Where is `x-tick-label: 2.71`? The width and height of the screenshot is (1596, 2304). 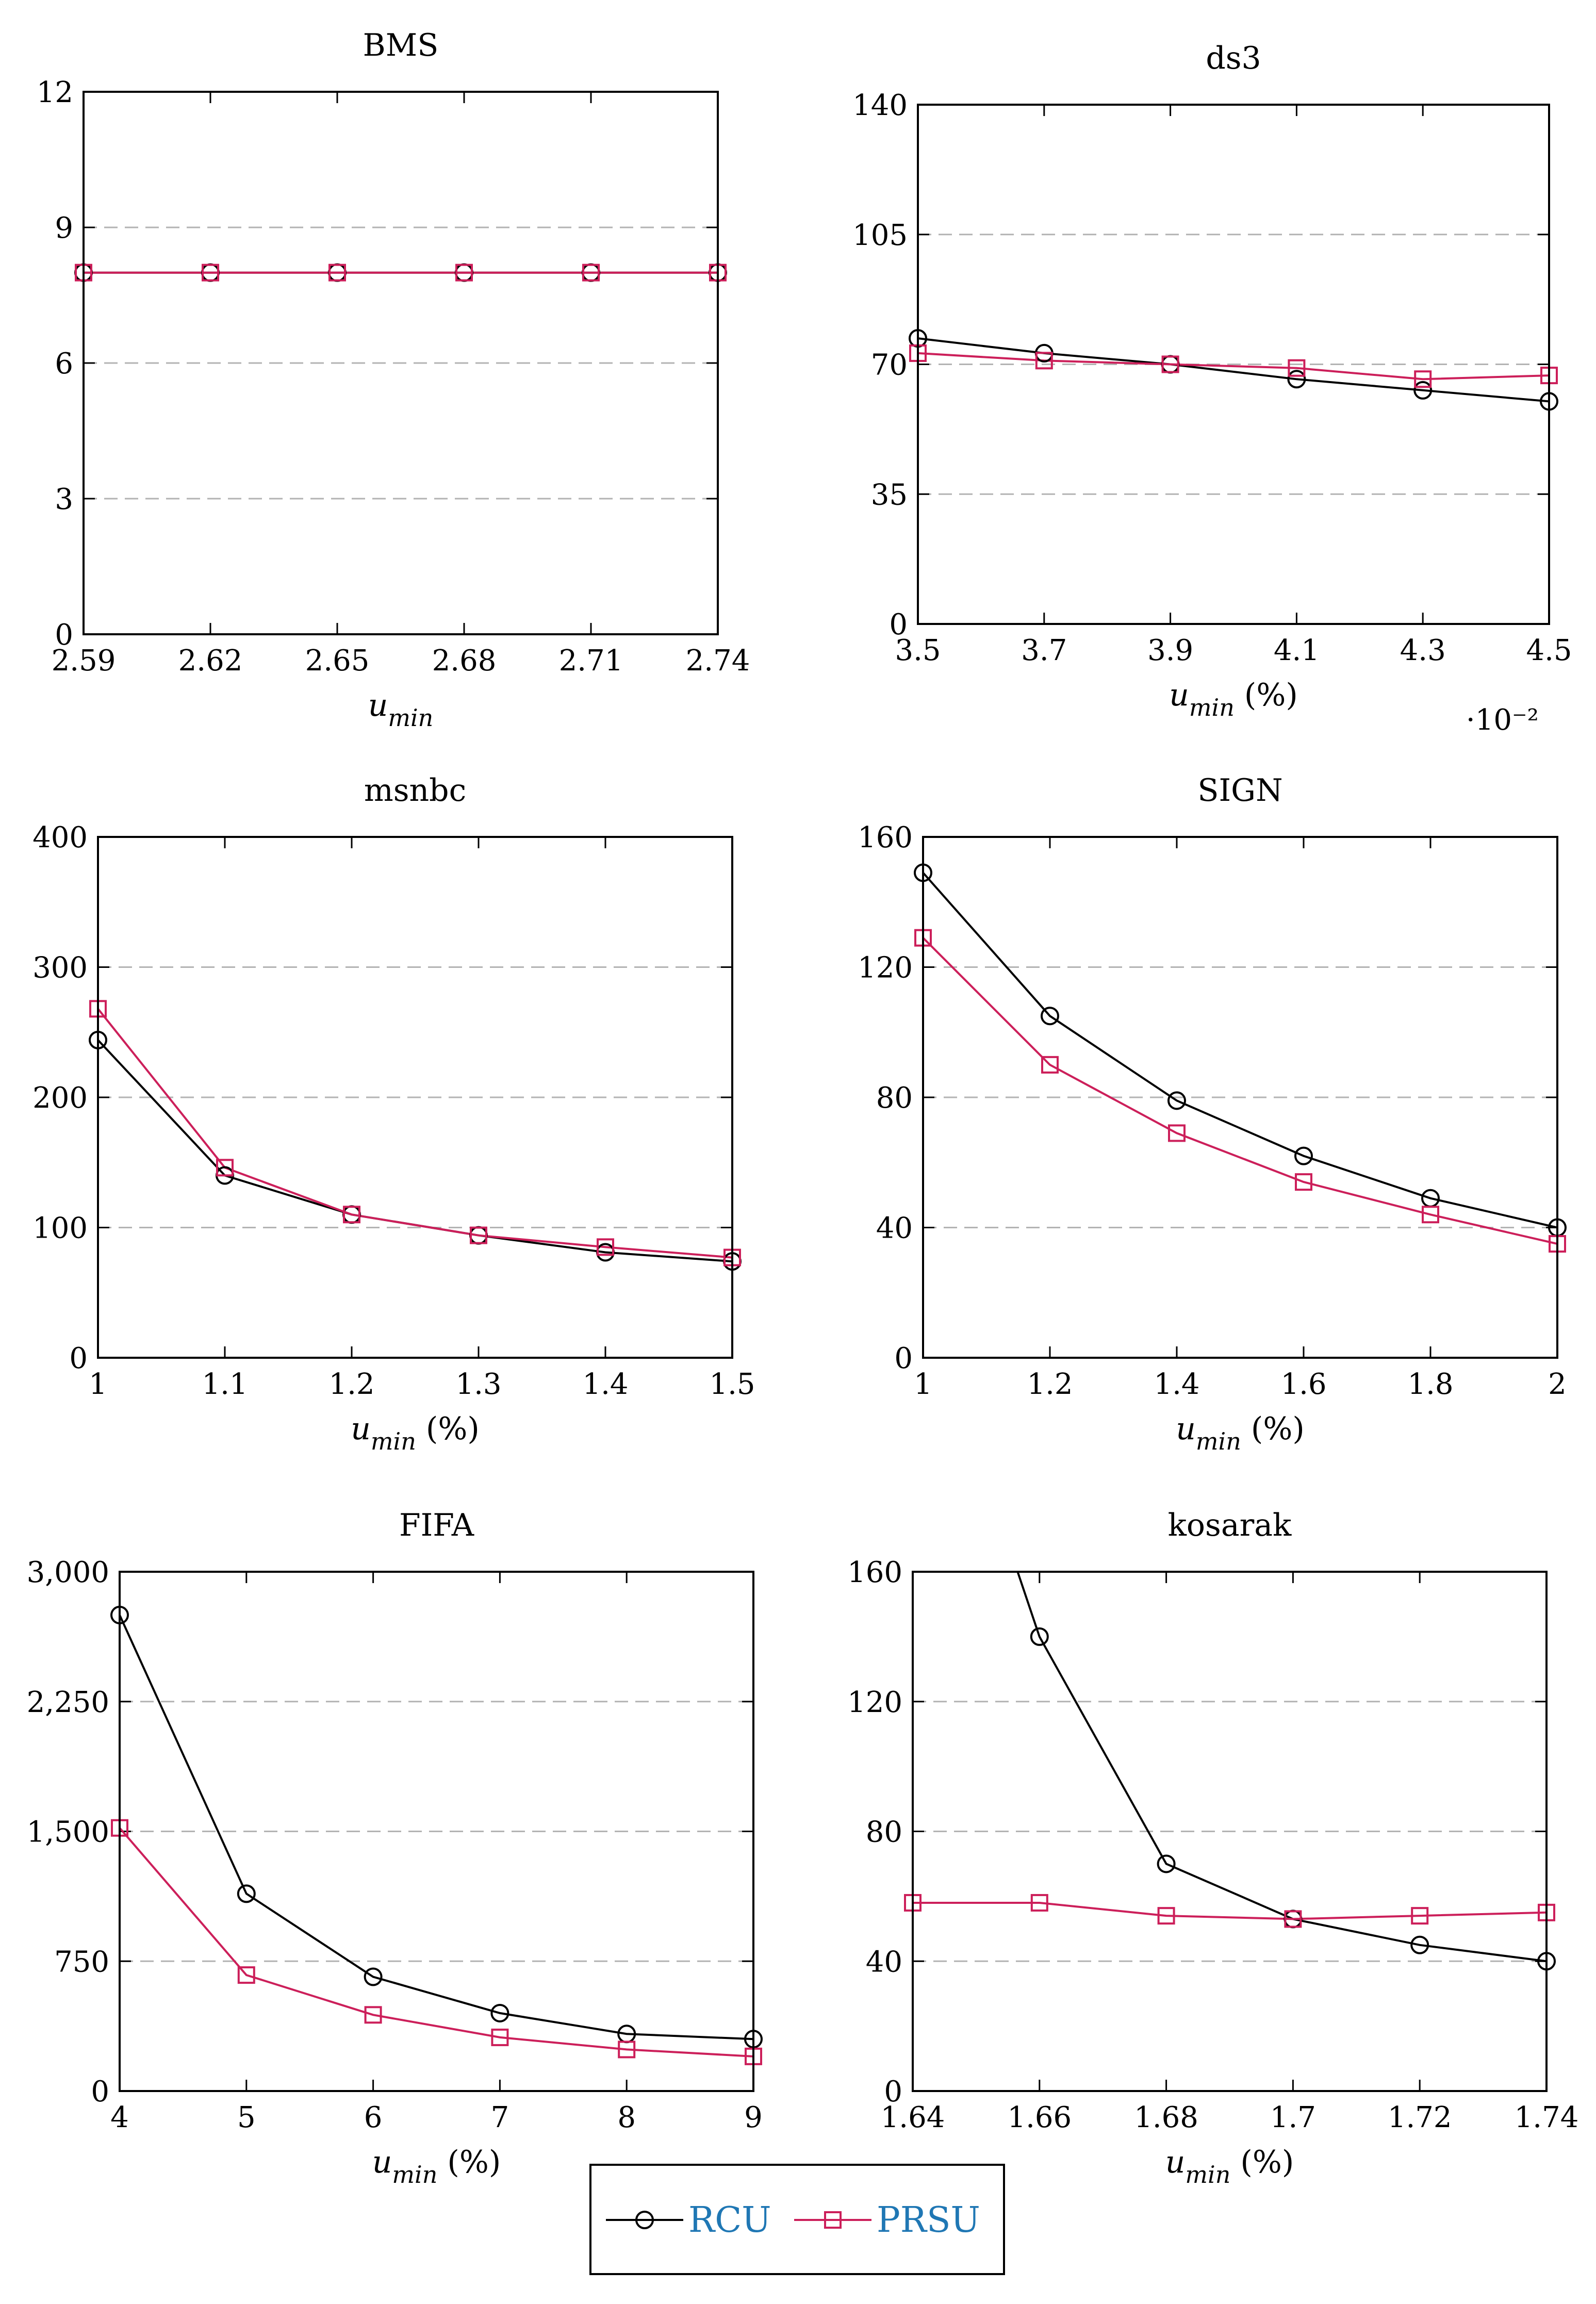 x-tick-label: 2.71 is located at coordinates (591, 661).